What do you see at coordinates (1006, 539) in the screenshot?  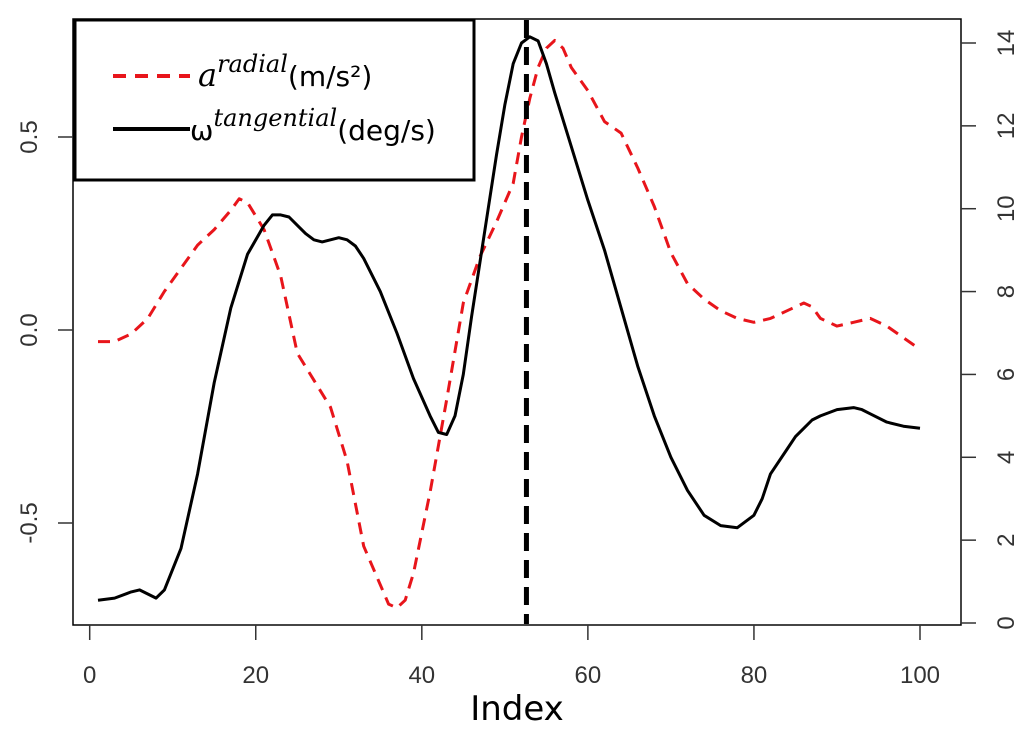 I see `y-right-tick-label: 2` at bounding box center [1006, 539].